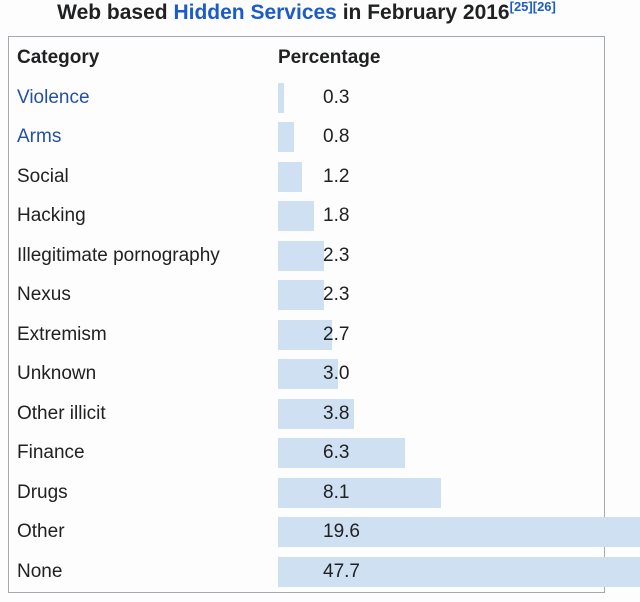 The width and height of the screenshot is (640, 602). What do you see at coordinates (40, 571) in the screenshot?
I see `category-label: None` at bounding box center [40, 571].